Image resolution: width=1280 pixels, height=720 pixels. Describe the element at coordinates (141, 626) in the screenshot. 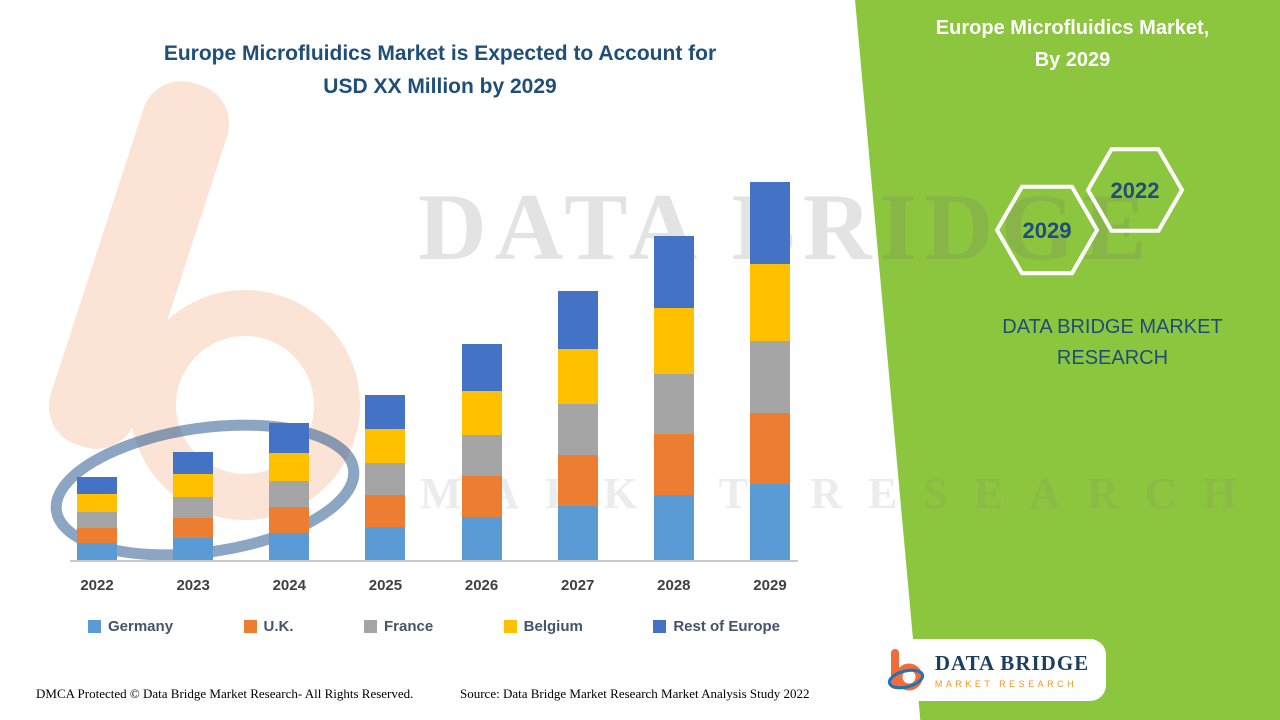

I see `legend-label-germany: Germany` at that location.